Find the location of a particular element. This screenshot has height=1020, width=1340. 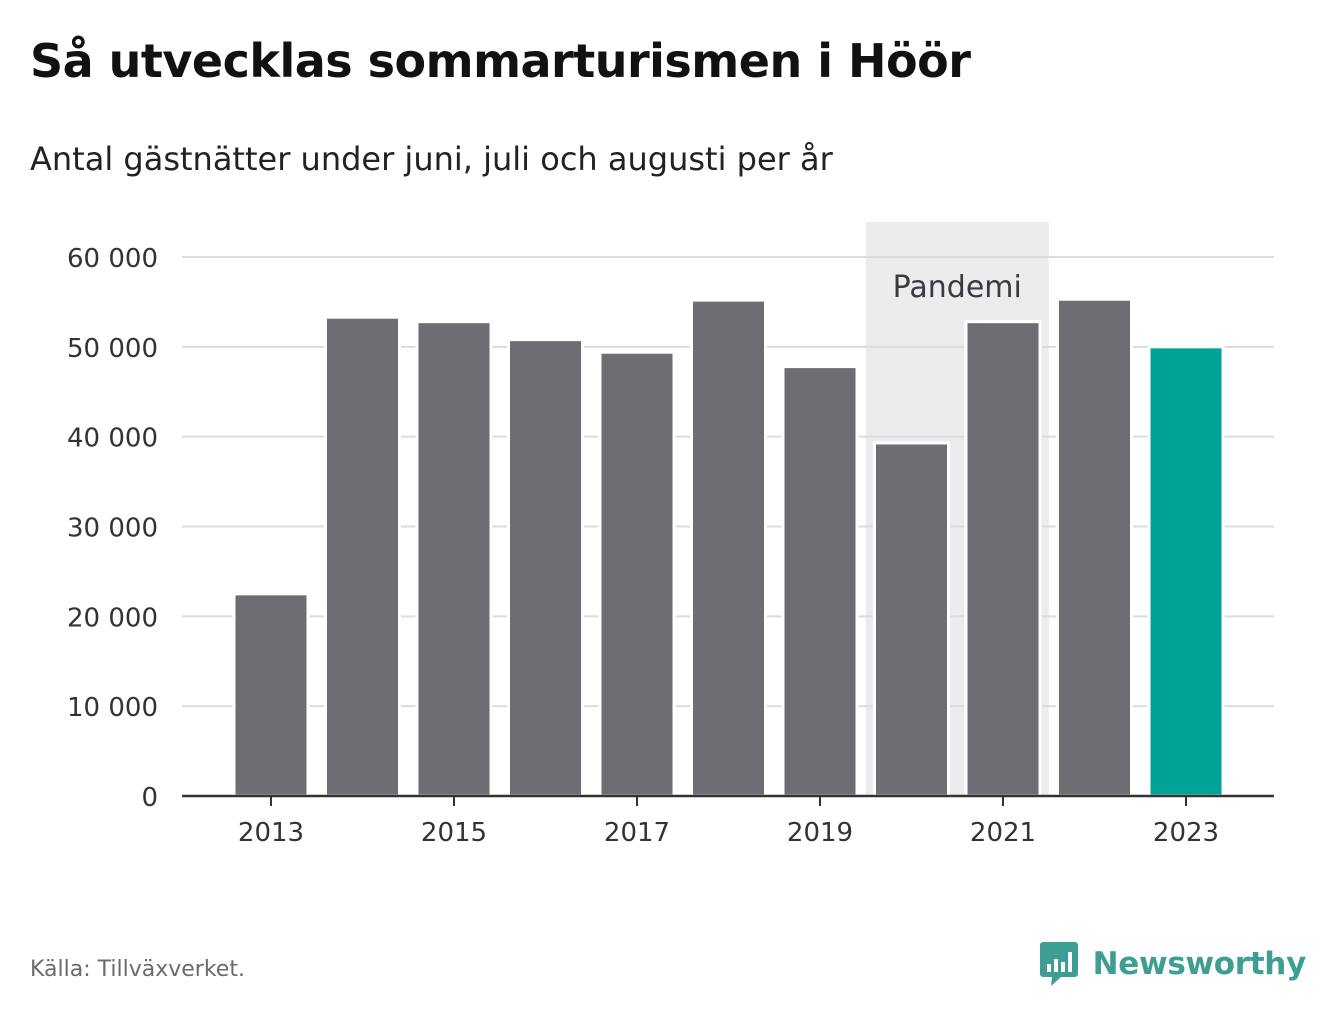

bar-2019 is located at coordinates (820, 581).